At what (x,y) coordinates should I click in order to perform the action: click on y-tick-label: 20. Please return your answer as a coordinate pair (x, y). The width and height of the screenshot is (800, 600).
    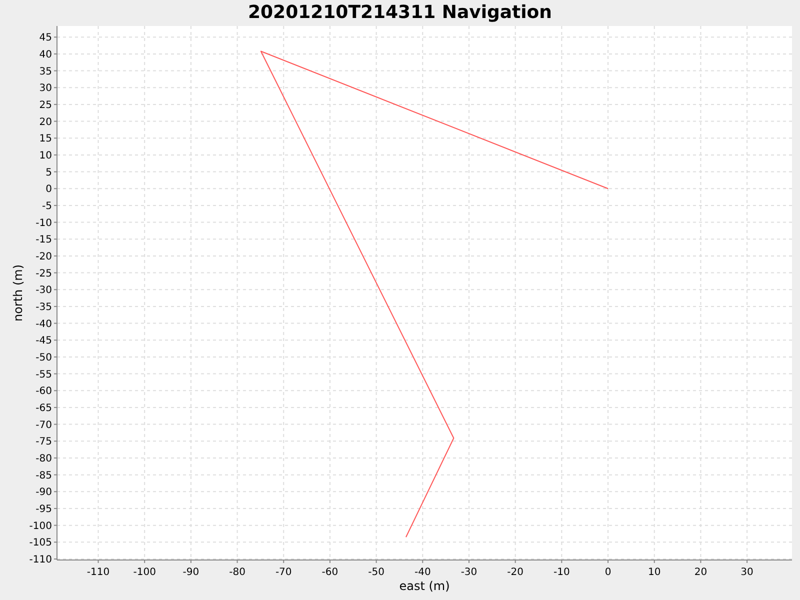
    Looking at the image, I should click on (45, 122).